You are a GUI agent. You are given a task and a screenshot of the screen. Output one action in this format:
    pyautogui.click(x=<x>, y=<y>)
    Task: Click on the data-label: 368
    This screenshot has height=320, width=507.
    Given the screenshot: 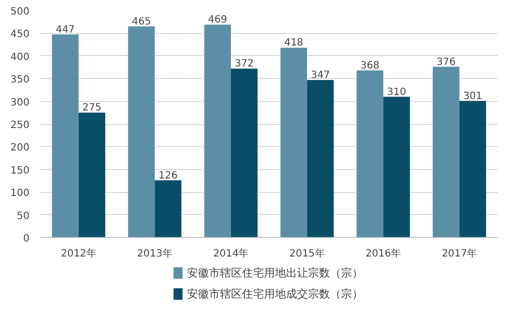 What is the action you would take?
    pyautogui.click(x=370, y=66)
    